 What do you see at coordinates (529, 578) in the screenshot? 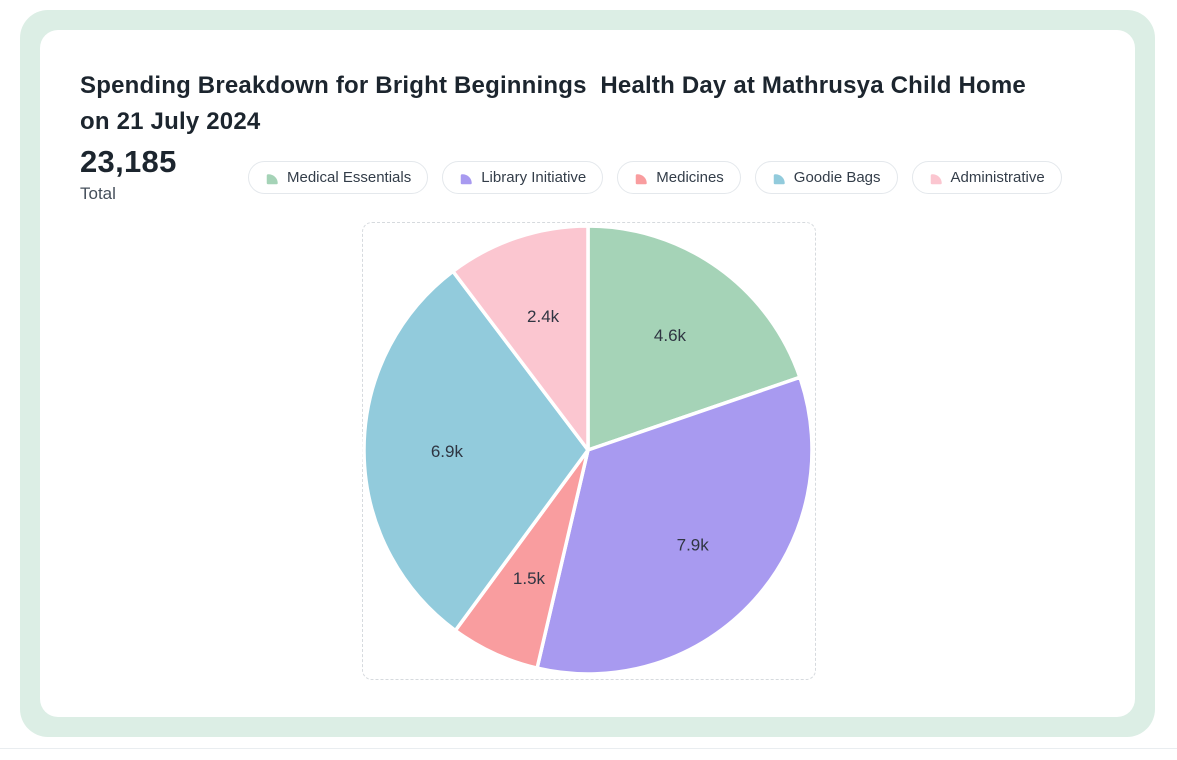
I see `pie-slice-label-medicines: 1.5k` at bounding box center [529, 578].